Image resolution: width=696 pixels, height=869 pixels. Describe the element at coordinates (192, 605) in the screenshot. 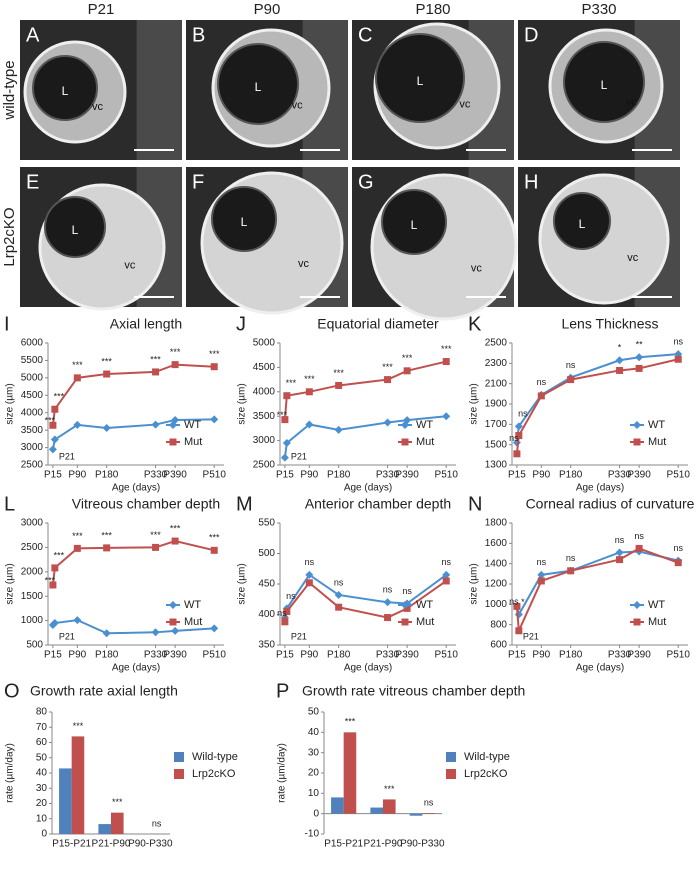

I see `legend-label: WT` at that location.